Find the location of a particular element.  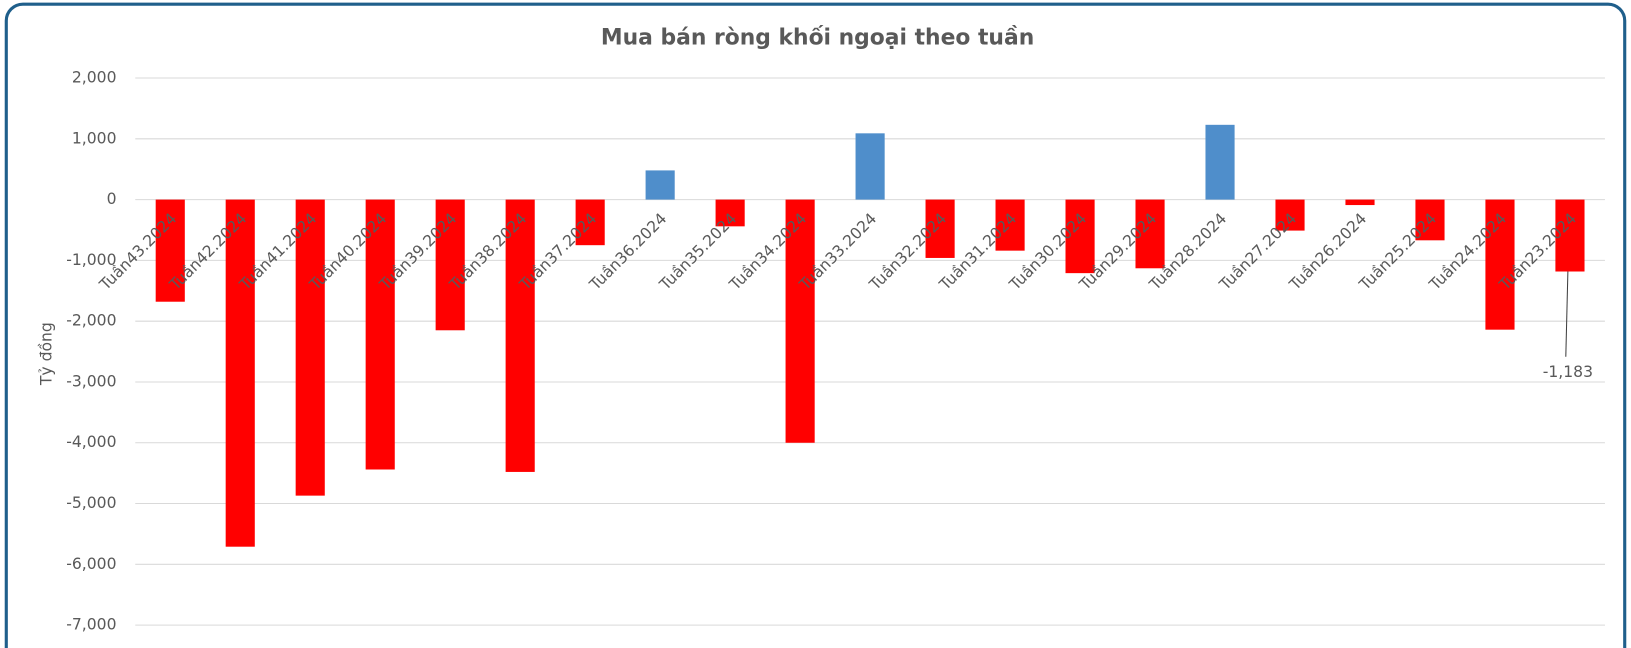

y-axis-label: Tỷ đồng is located at coordinates (46, 354).